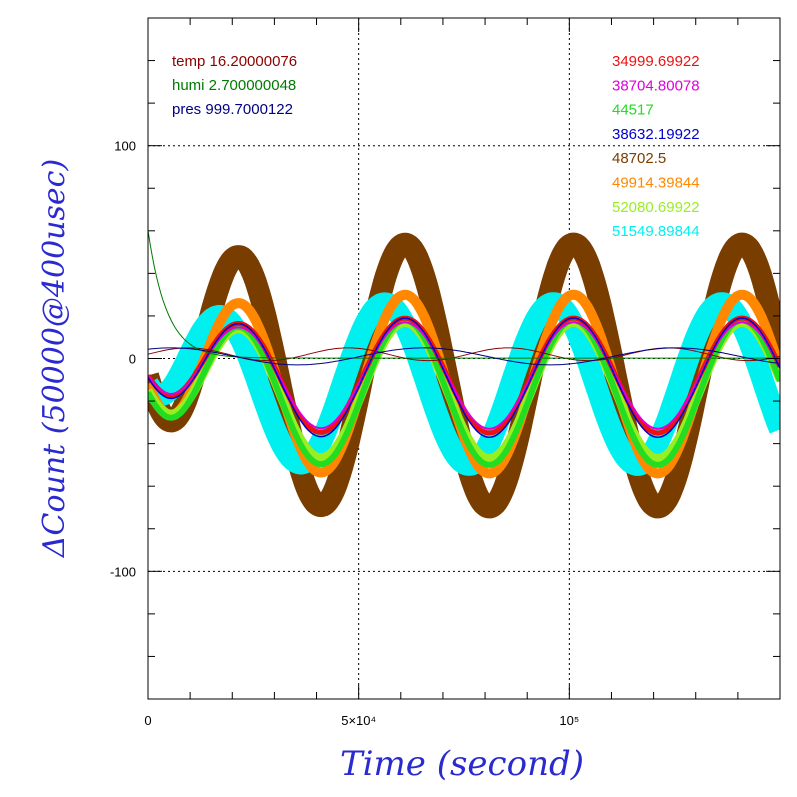 Image resolution: width=797 pixels, height=797 pixels. I want to click on env-legend-item-1: humi 2.700000048, so click(234, 85).